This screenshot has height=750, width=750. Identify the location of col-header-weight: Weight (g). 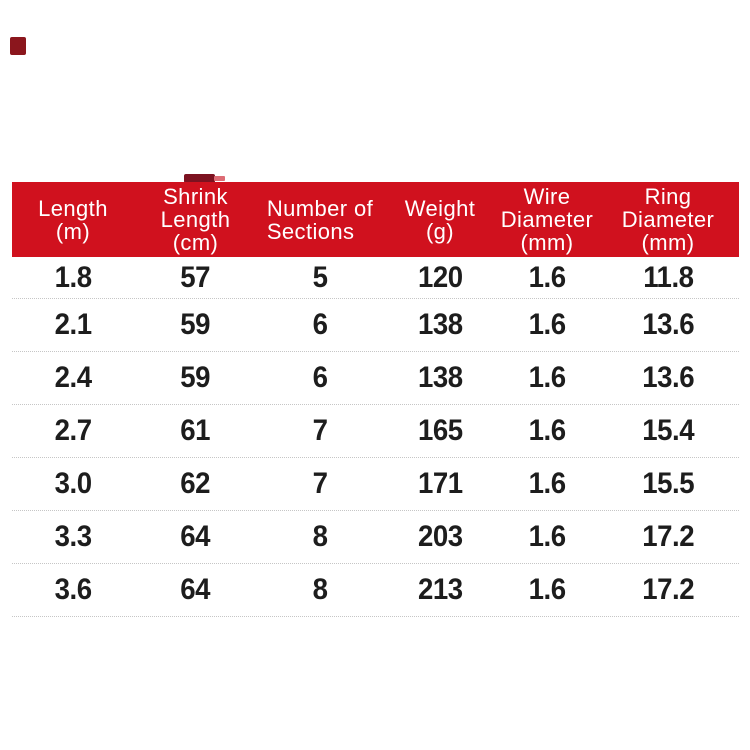
(440, 219).